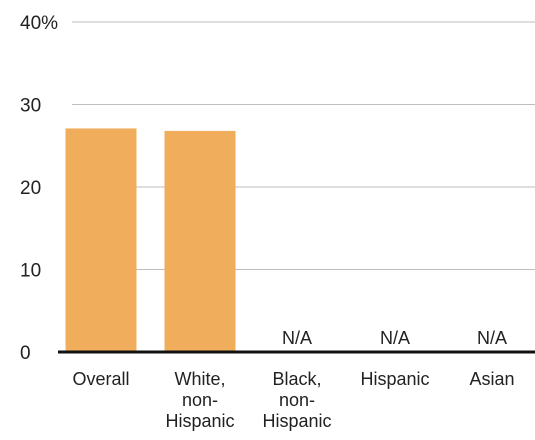 The image size is (535, 440). Describe the element at coordinates (30, 188) in the screenshot. I see `y-tick-label: 20` at that location.